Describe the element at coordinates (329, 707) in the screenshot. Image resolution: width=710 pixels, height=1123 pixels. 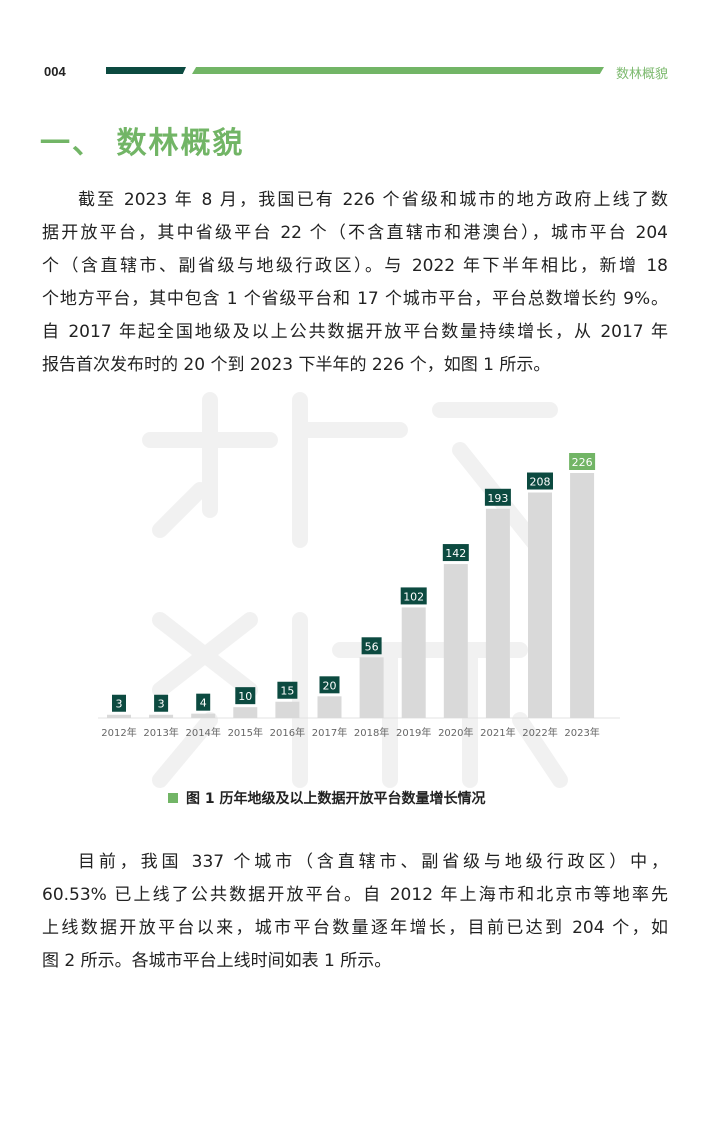
I see `bar-2017年` at that location.